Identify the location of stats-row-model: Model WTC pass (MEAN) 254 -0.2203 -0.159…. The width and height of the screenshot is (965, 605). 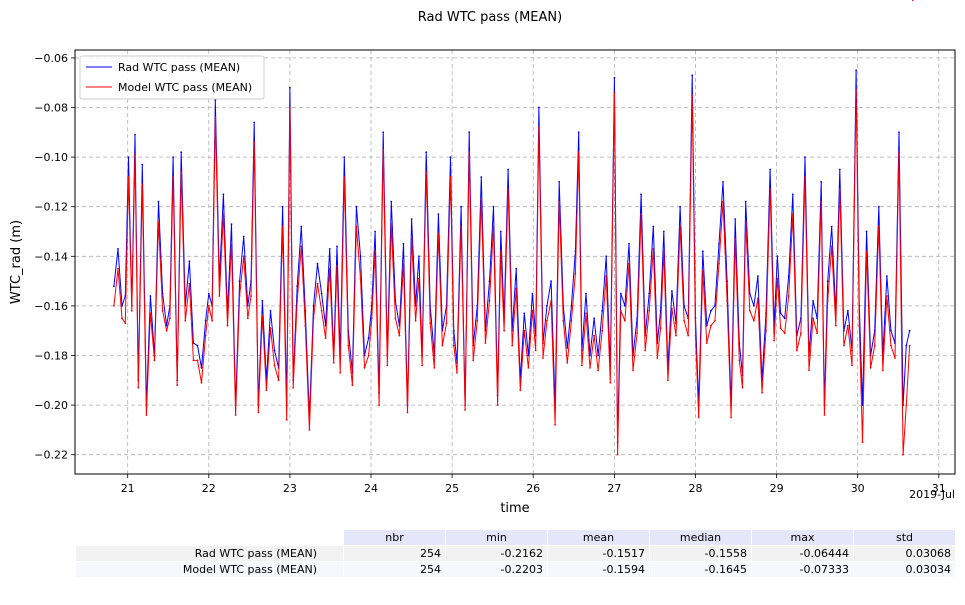
(515, 569).